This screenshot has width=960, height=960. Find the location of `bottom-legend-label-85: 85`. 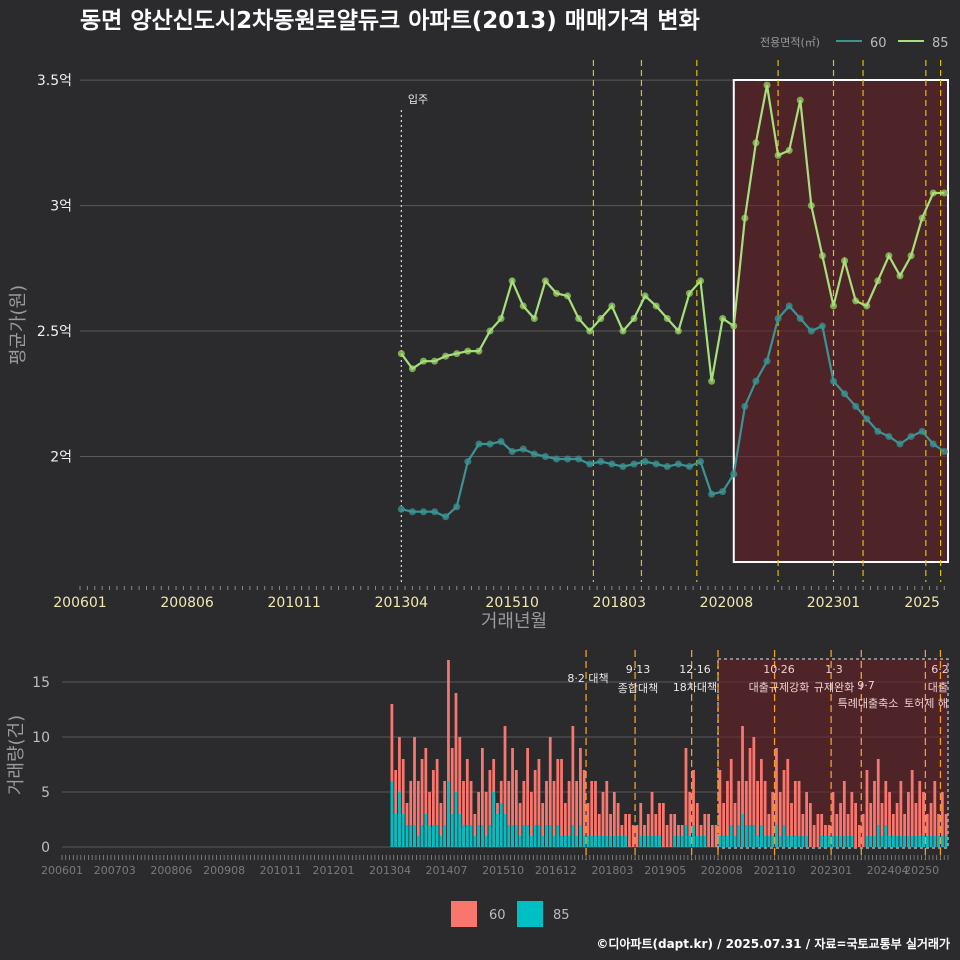

bottom-legend-label-85: 85 is located at coordinates (561, 915).